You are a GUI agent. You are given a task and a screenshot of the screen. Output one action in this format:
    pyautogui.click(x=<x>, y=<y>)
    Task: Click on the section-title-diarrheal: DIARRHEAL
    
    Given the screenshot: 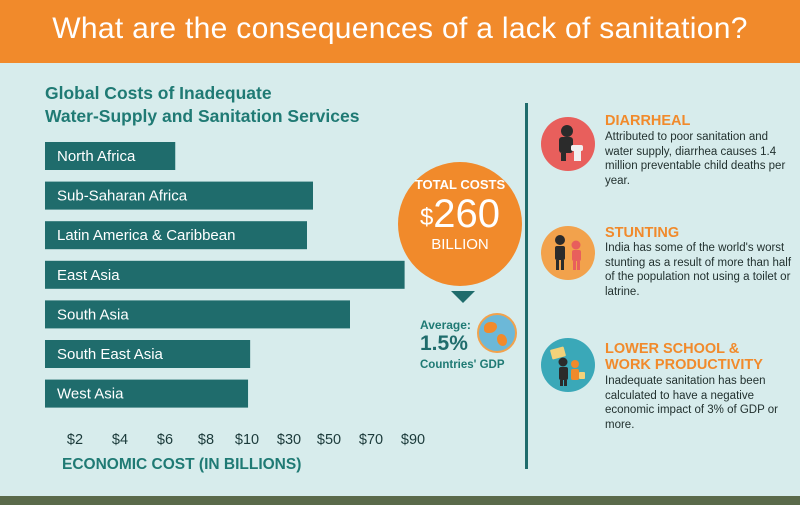 What is the action you would take?
    pyautogui.click(x=648, y=121)
    